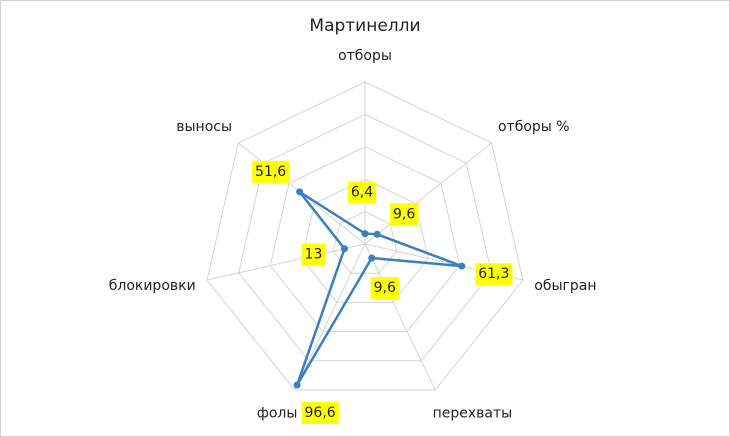 The height and width of the screenshot is (437, 730). I want to click on data-label-text: 61,3, so click(493, 274).